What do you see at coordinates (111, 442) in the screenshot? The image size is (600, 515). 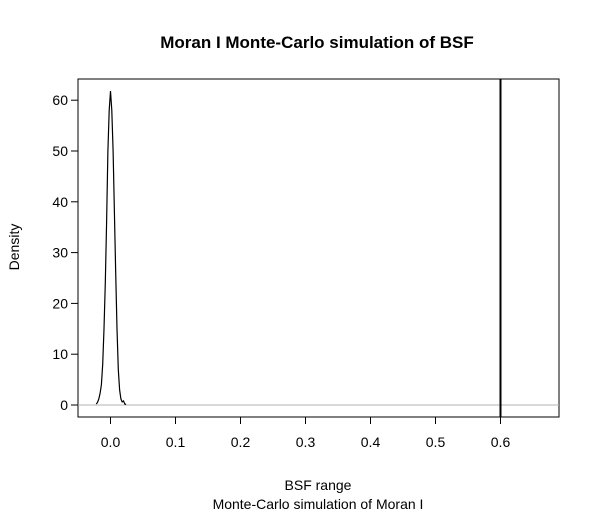 I see `x-tick-label: 0.0` at bounding box center [111, 442].